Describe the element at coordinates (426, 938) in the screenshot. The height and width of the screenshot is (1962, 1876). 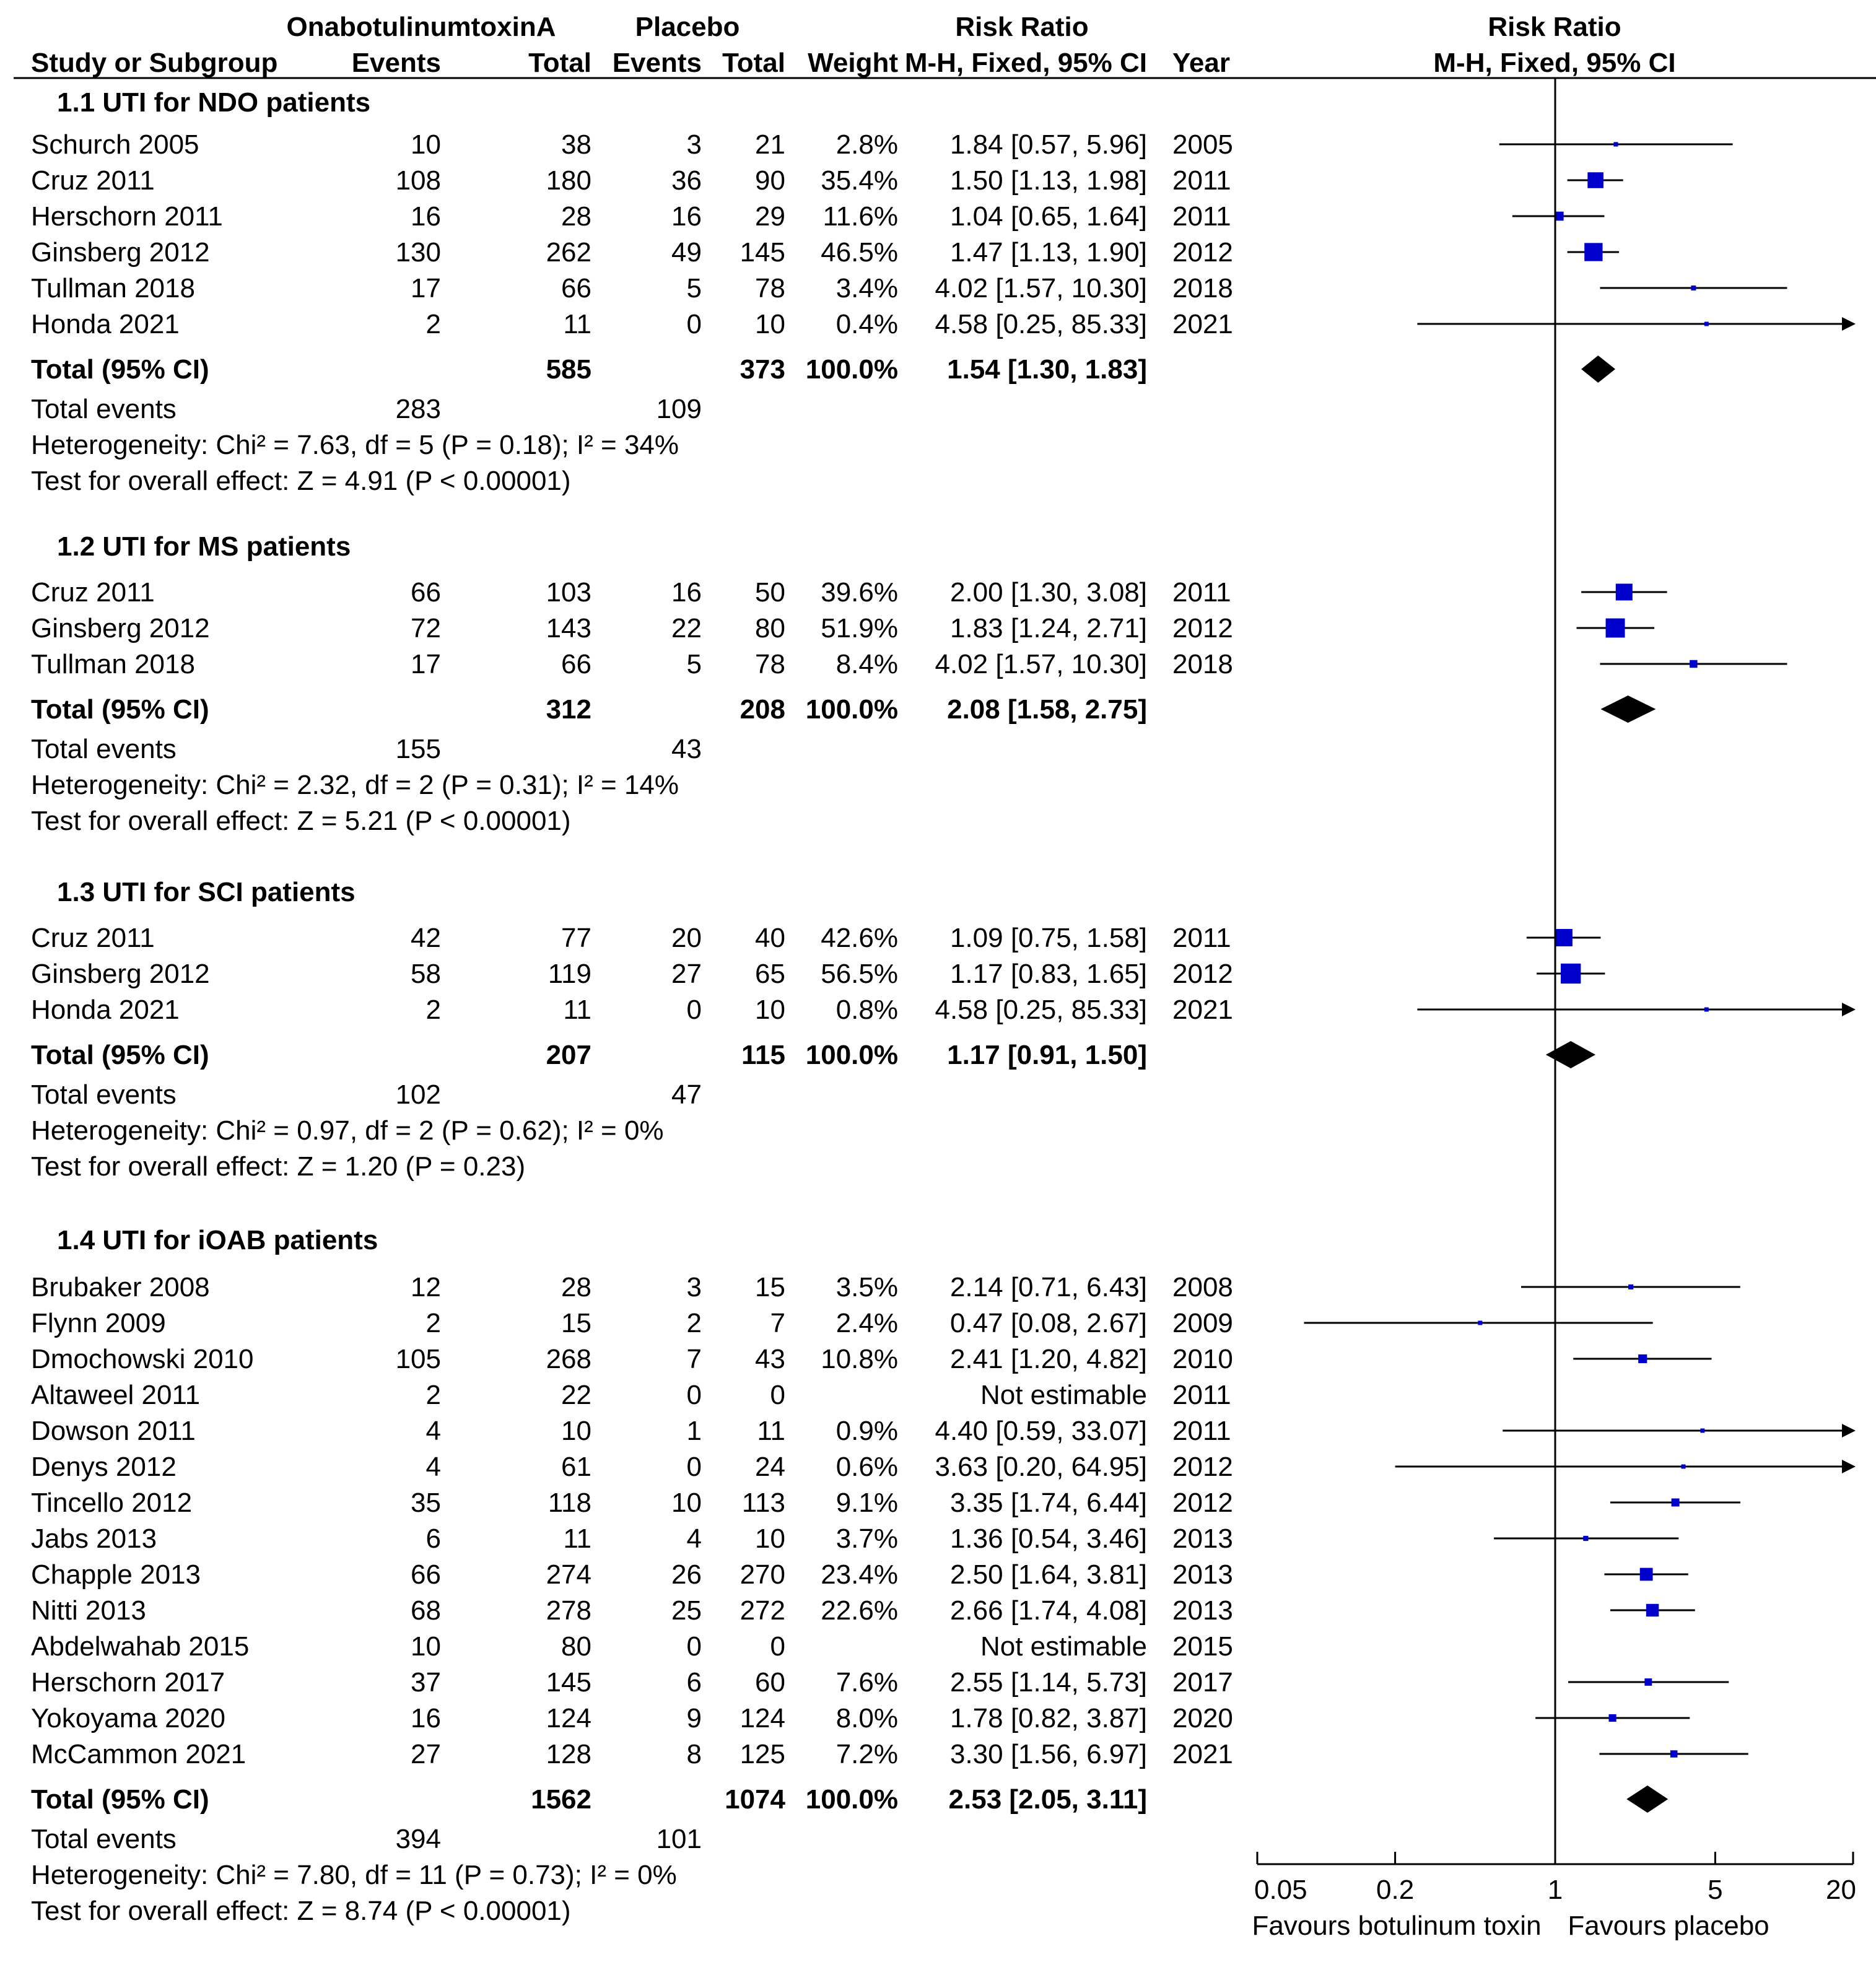
I see `cell-events1: 42` at that location.